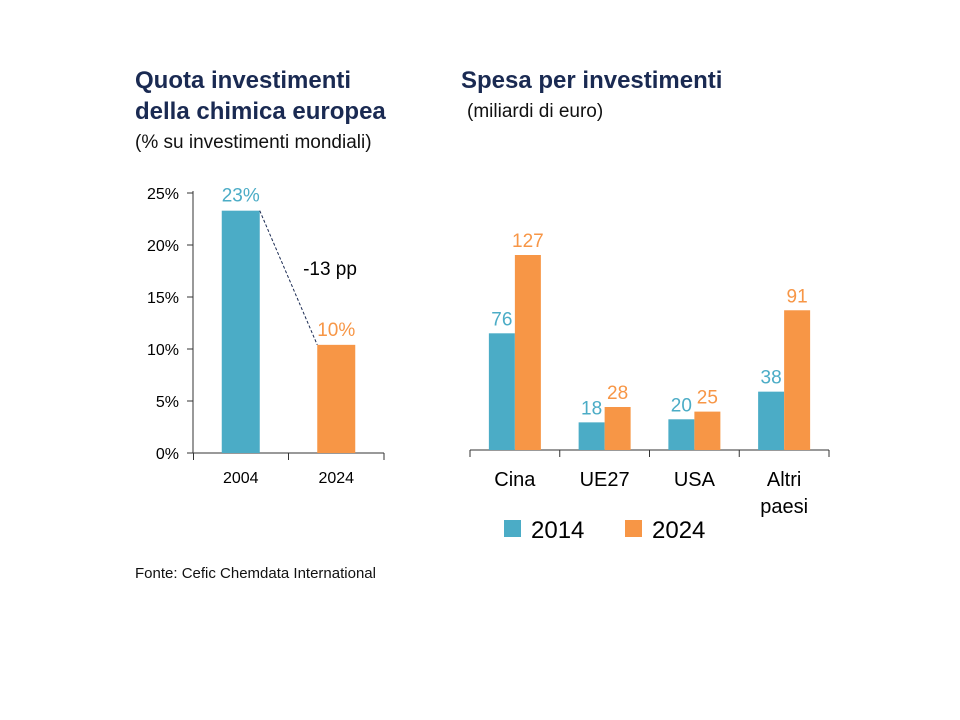 Image resolution: width=960 pixels, height=720 pixels. What do you see at coordinates (167, 402) in the screenshot?
I see `left-y-tick-label: 5%` at bounding box center [167, 402].